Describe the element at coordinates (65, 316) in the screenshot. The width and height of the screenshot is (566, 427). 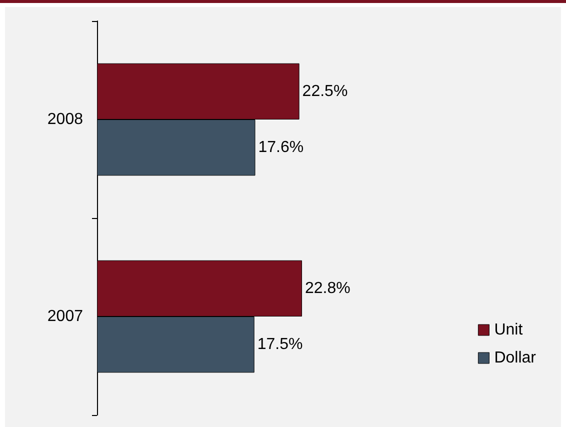
I see `y-tick-label: 2007` at that location.